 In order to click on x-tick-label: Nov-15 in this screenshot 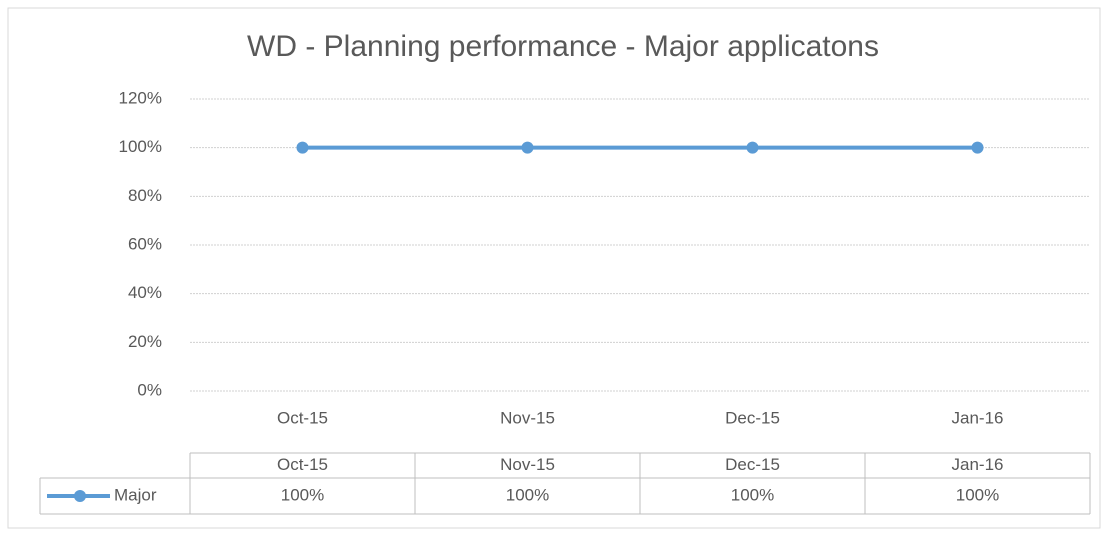, I will do `click(527, 417)`.